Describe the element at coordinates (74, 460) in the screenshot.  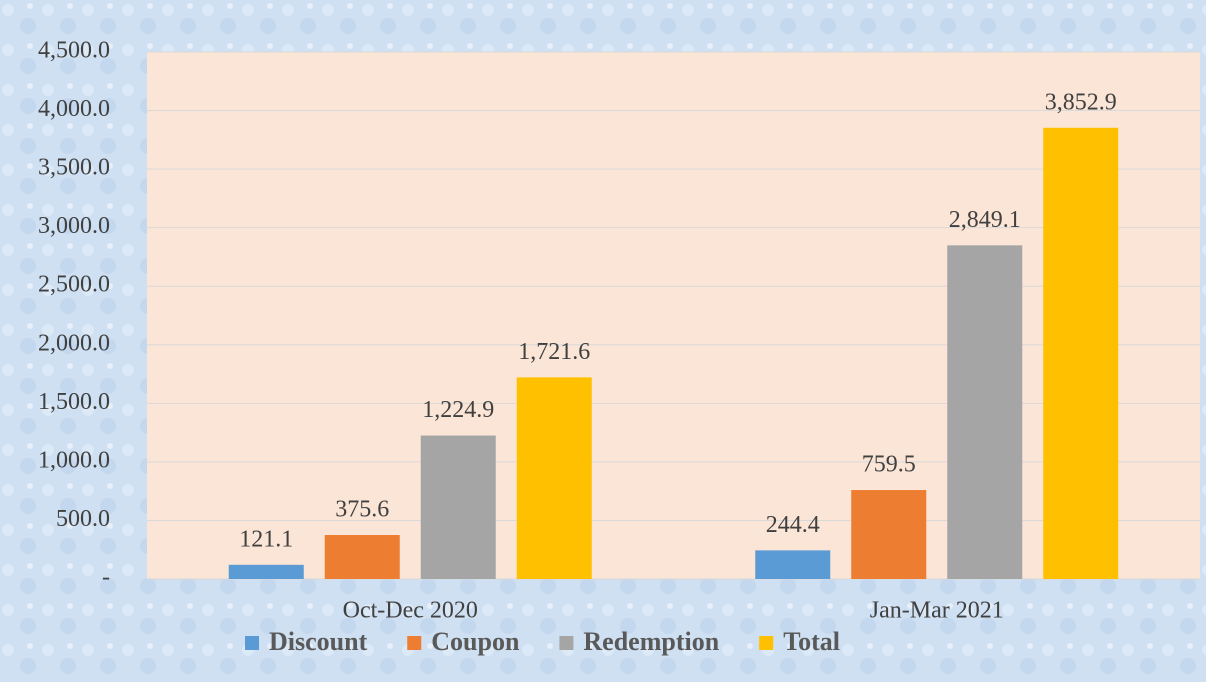
I see `y-tick-label: 1,000.0` at that location.